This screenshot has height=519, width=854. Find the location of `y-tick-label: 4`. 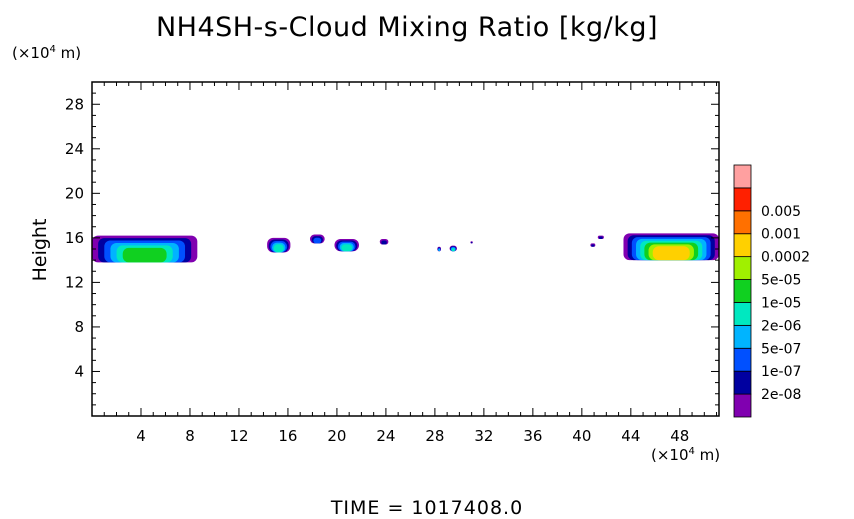

y-tick-label: 4 is located at coordinates (79, 371).